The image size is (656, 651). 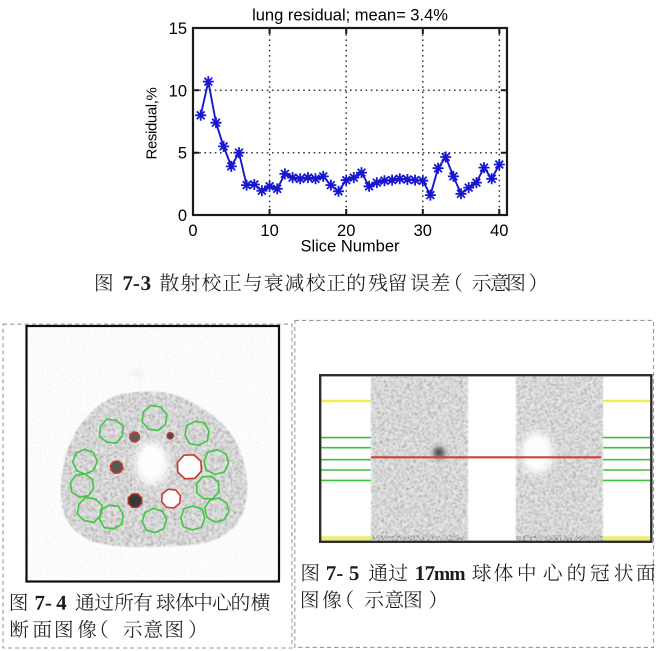 I want to click on svg-text: 20, so click(x=346, y=231).